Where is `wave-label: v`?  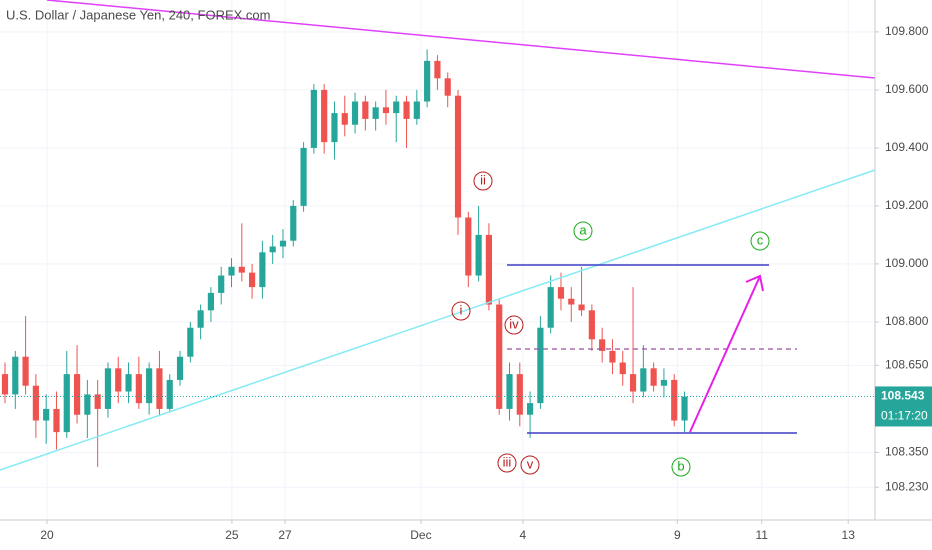 wave-label: v is located at coordinates (530, 463).